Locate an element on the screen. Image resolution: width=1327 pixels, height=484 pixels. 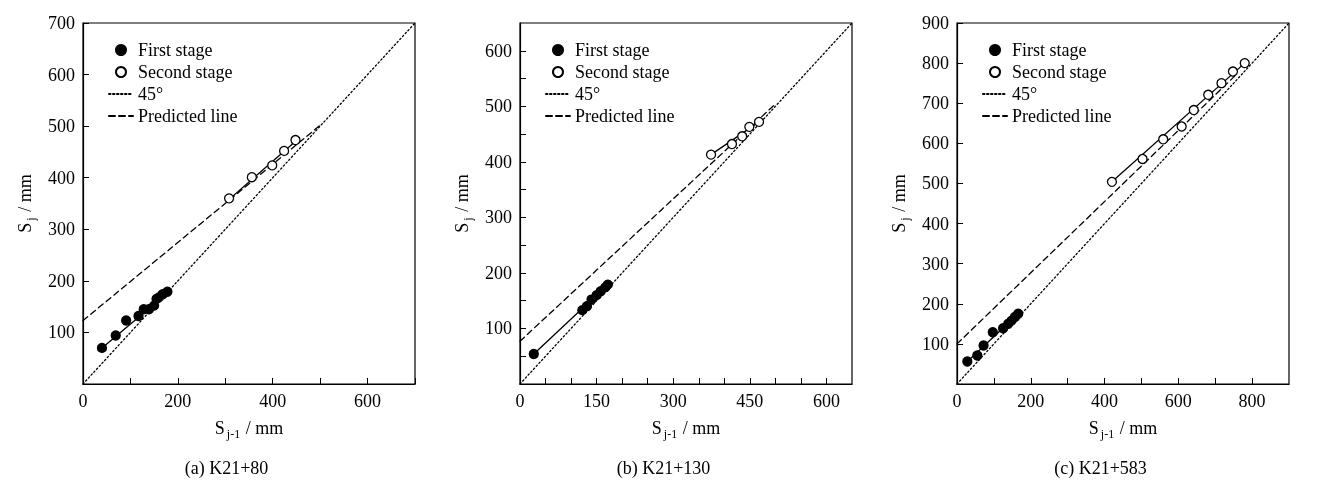
text: (c) K21+583 is located at coordinates (1100, 468).